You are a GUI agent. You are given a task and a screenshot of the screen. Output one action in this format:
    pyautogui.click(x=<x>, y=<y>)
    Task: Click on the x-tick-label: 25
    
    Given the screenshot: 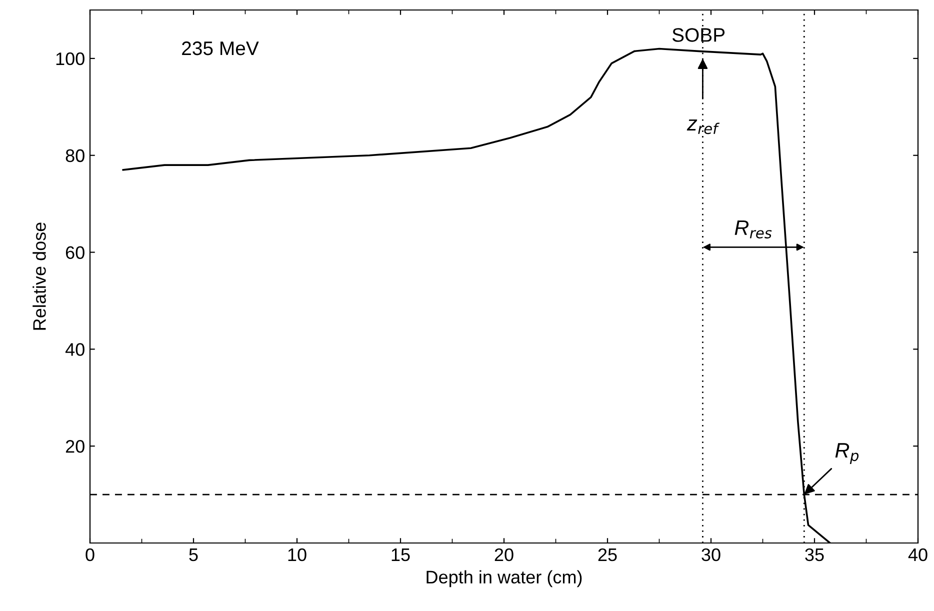 What is the action you would take?
    pyautogui.click(x=607, y=555)
    